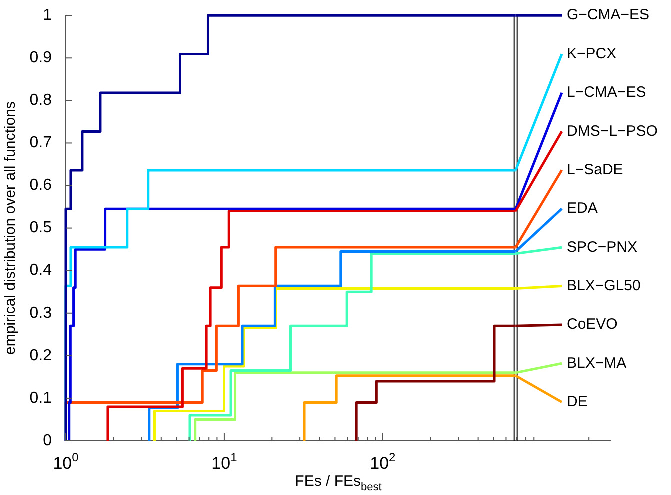 The width and height of the screenshot is (671, 495). Describe the element at coordinates (597, 363) in the screenshot. I see `legend-label: BLX−MA` at that location.